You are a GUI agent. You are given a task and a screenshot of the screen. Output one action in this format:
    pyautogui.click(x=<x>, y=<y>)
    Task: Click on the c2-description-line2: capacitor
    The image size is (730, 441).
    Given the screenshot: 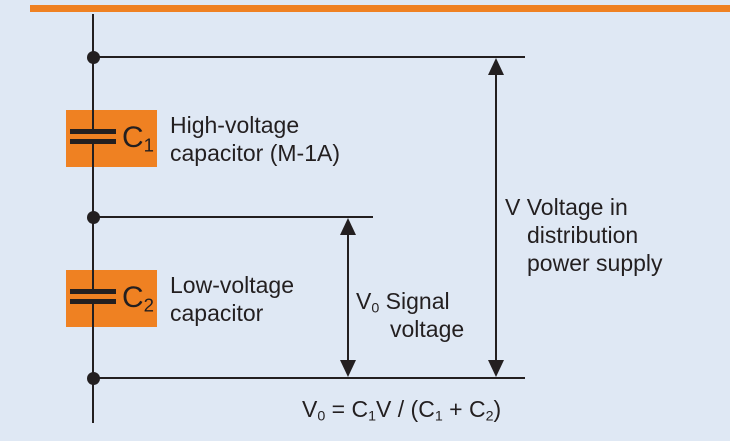 What is the action you would take?
    pyautogui.click(x=217, y=313)
    